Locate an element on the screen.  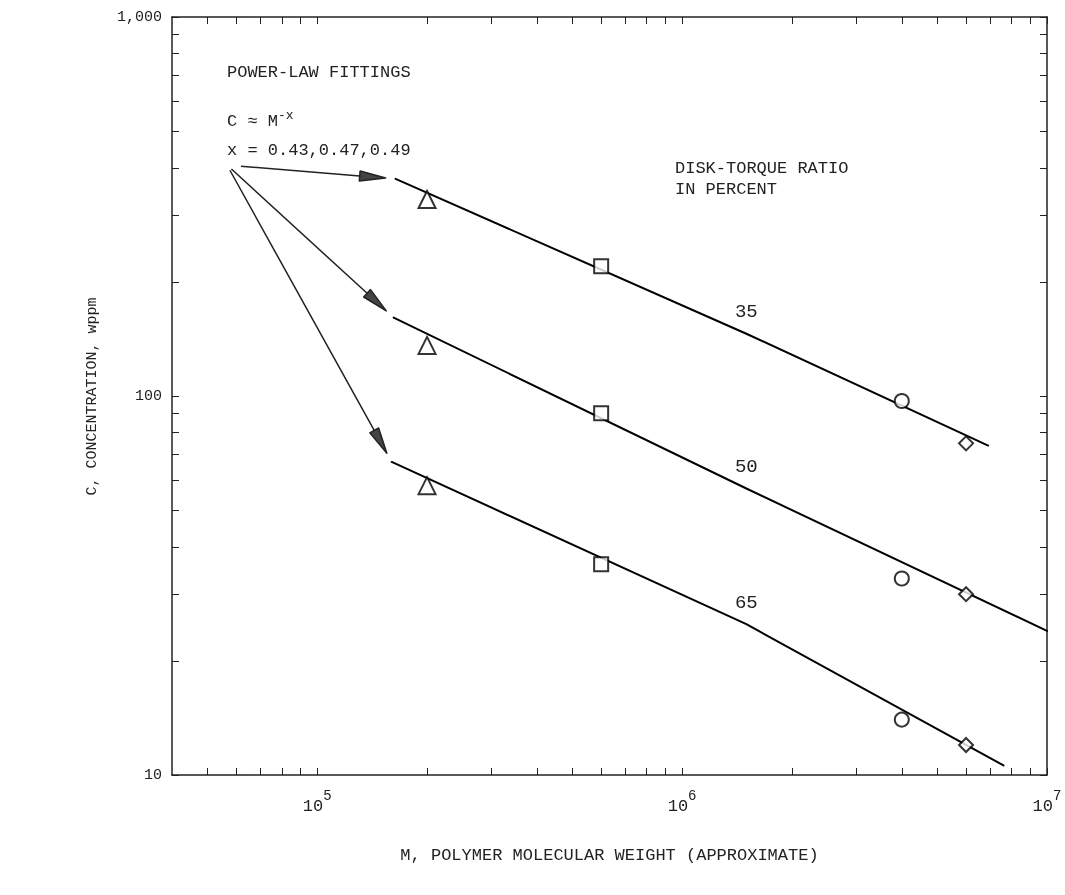
series-label: 50 is located at coordinates (746, 467).